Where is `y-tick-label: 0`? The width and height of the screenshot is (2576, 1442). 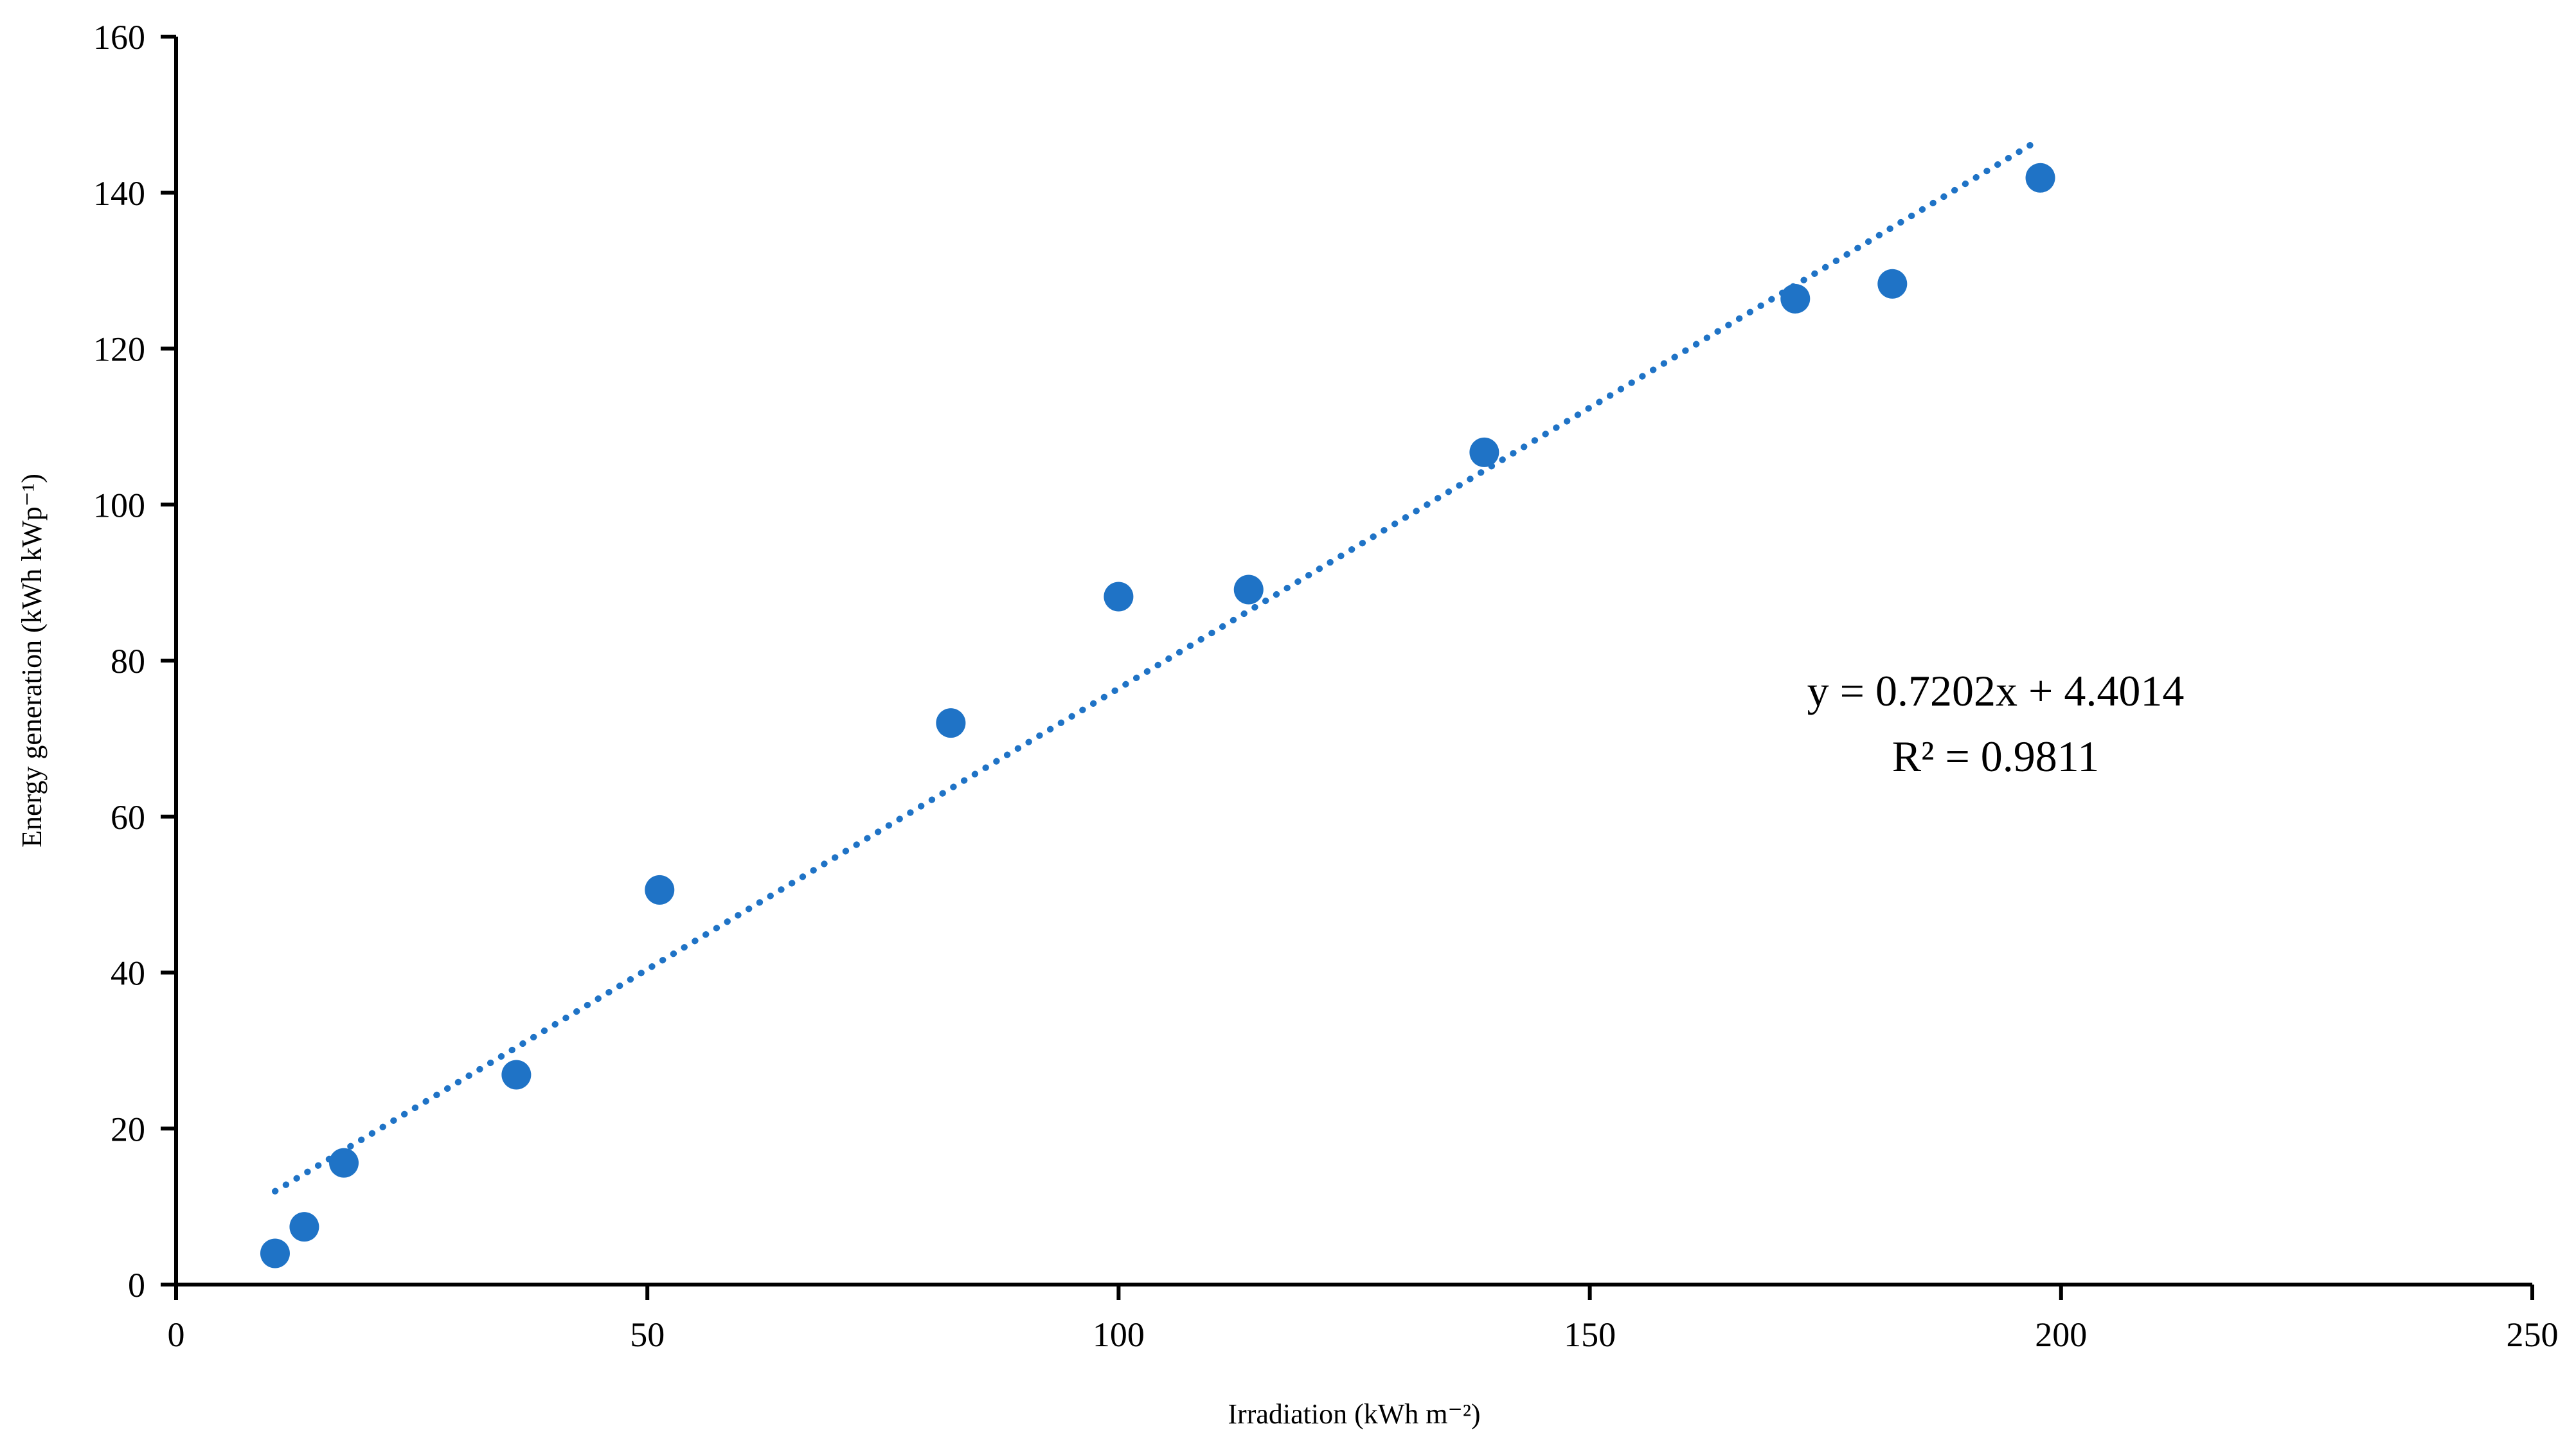
y-tick-label: 0 is located at coordinates (136, 1285).